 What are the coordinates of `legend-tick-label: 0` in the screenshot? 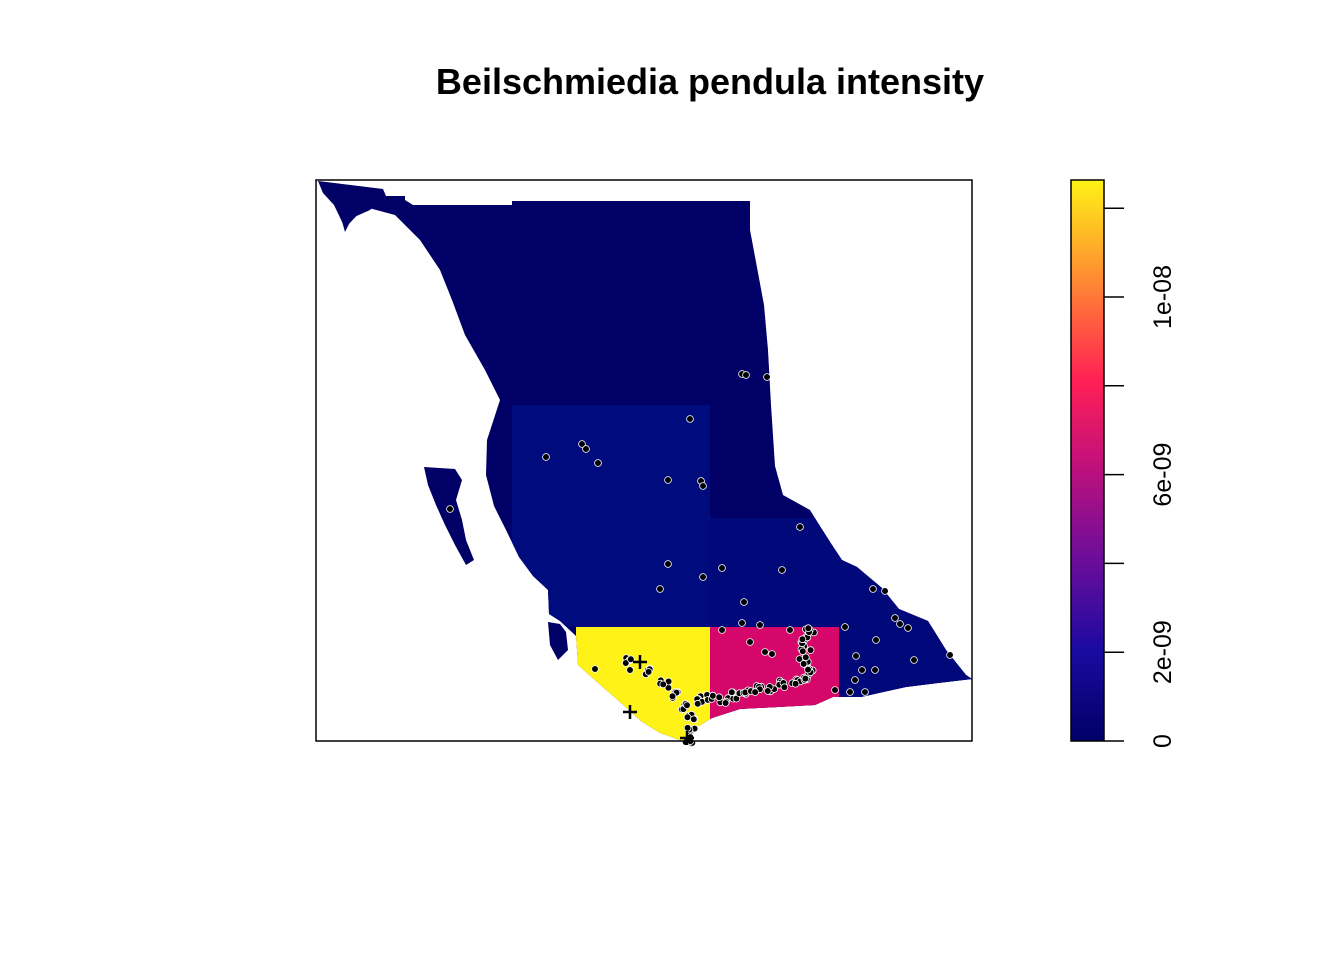 It's located at (1163, 741).